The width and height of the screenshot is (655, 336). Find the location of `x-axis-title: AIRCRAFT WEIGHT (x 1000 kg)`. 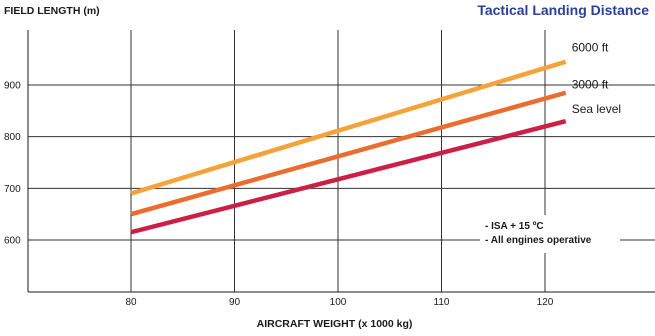

x-axis-title: AIRCRAFT WEIGHT (x 1000 kg) is located at coordinates (334, 324).